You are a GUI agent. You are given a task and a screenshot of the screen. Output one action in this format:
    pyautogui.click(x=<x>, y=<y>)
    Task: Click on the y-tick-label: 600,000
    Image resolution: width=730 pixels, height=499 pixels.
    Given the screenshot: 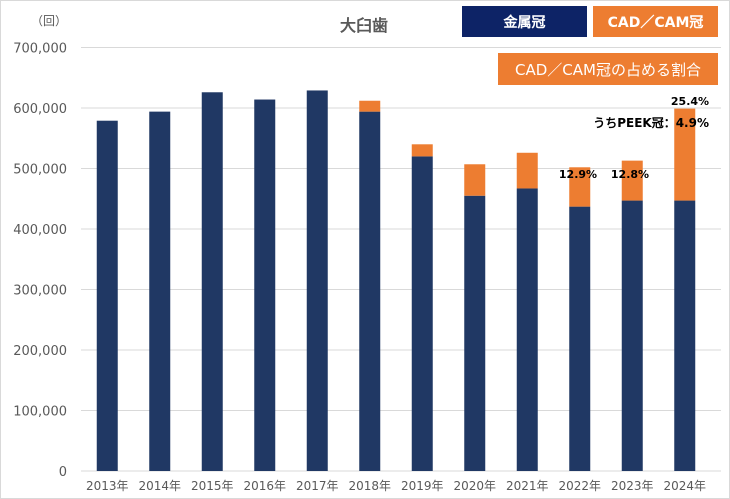 What is the action you would take?
    pyautogui.click(x=40, y=109)
    